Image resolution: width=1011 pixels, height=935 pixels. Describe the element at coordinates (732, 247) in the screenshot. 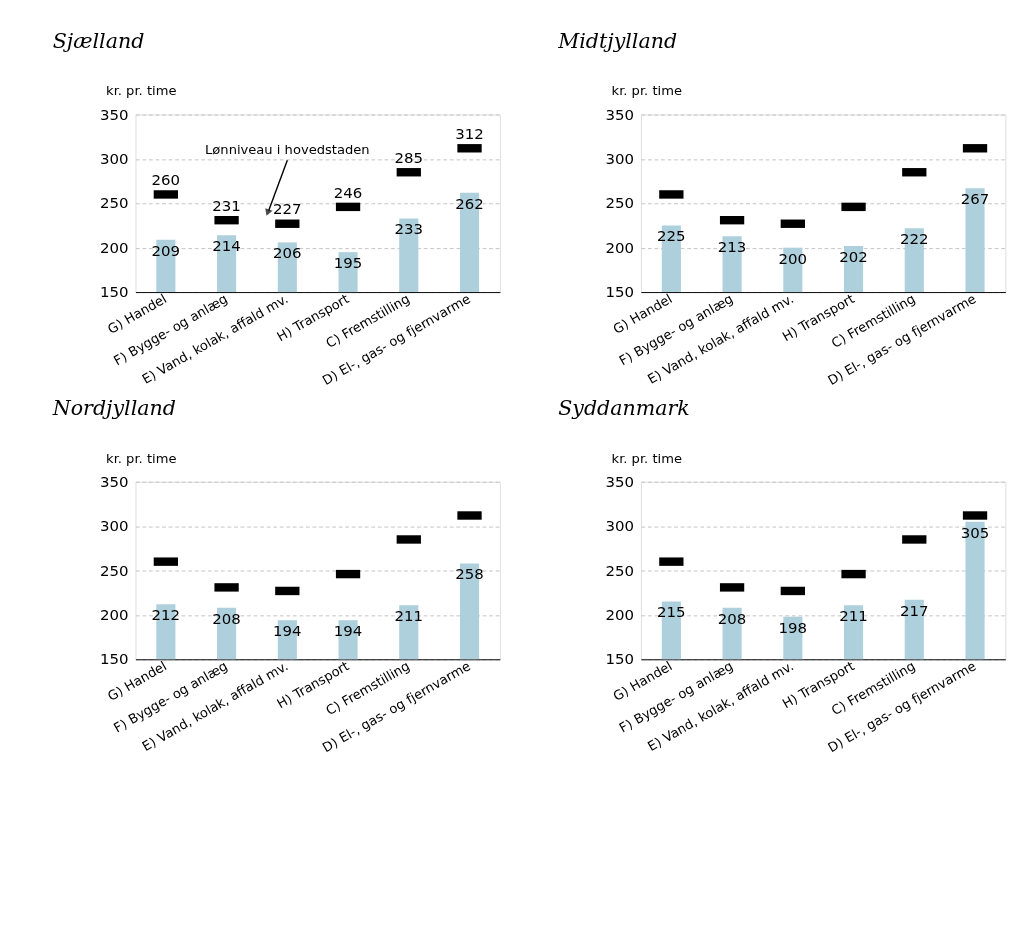

I see `data-label: 213` at that location.